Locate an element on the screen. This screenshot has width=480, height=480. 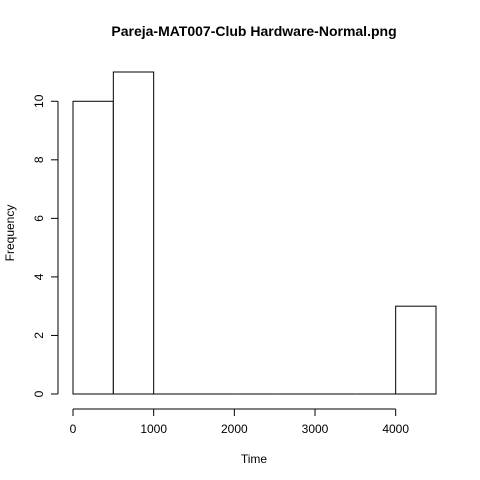
x-axis: 0 1000 2000 3000 4000 is located at coordinates (239, 422).